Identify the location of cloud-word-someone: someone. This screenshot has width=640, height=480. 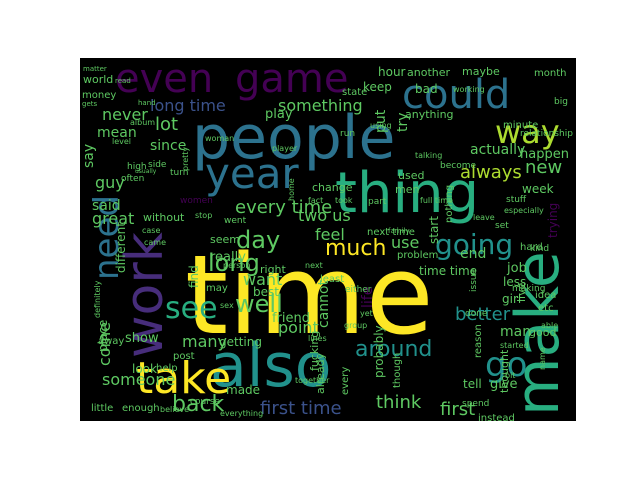
(138, 379).